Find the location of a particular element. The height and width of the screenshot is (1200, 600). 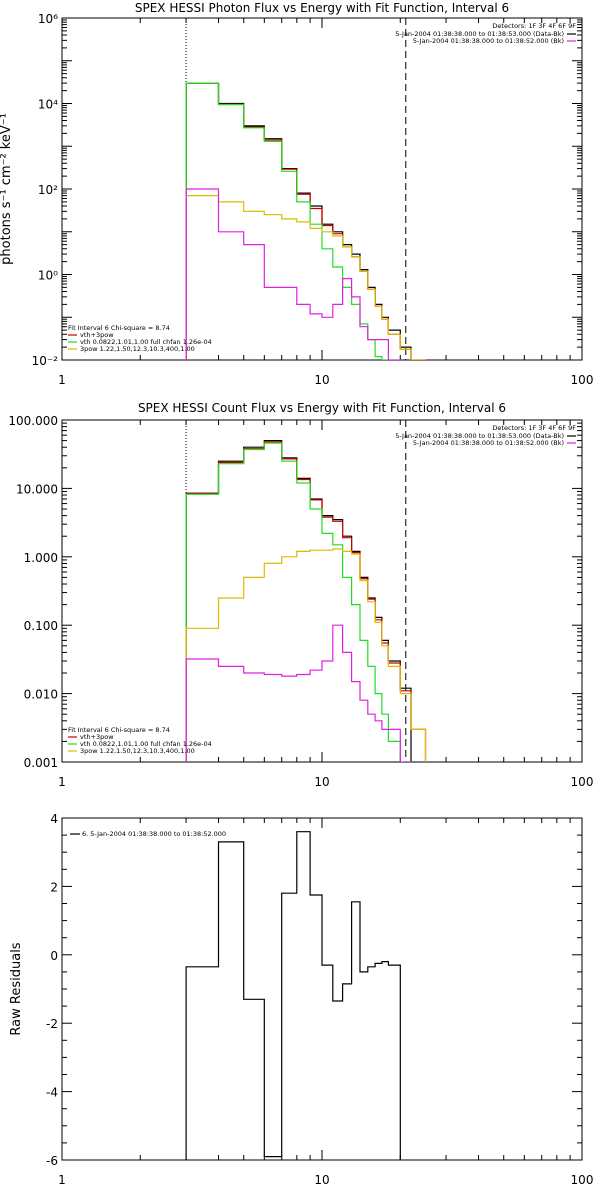

y-tick-label: 10⁰ is located at coordinates (48, 276).